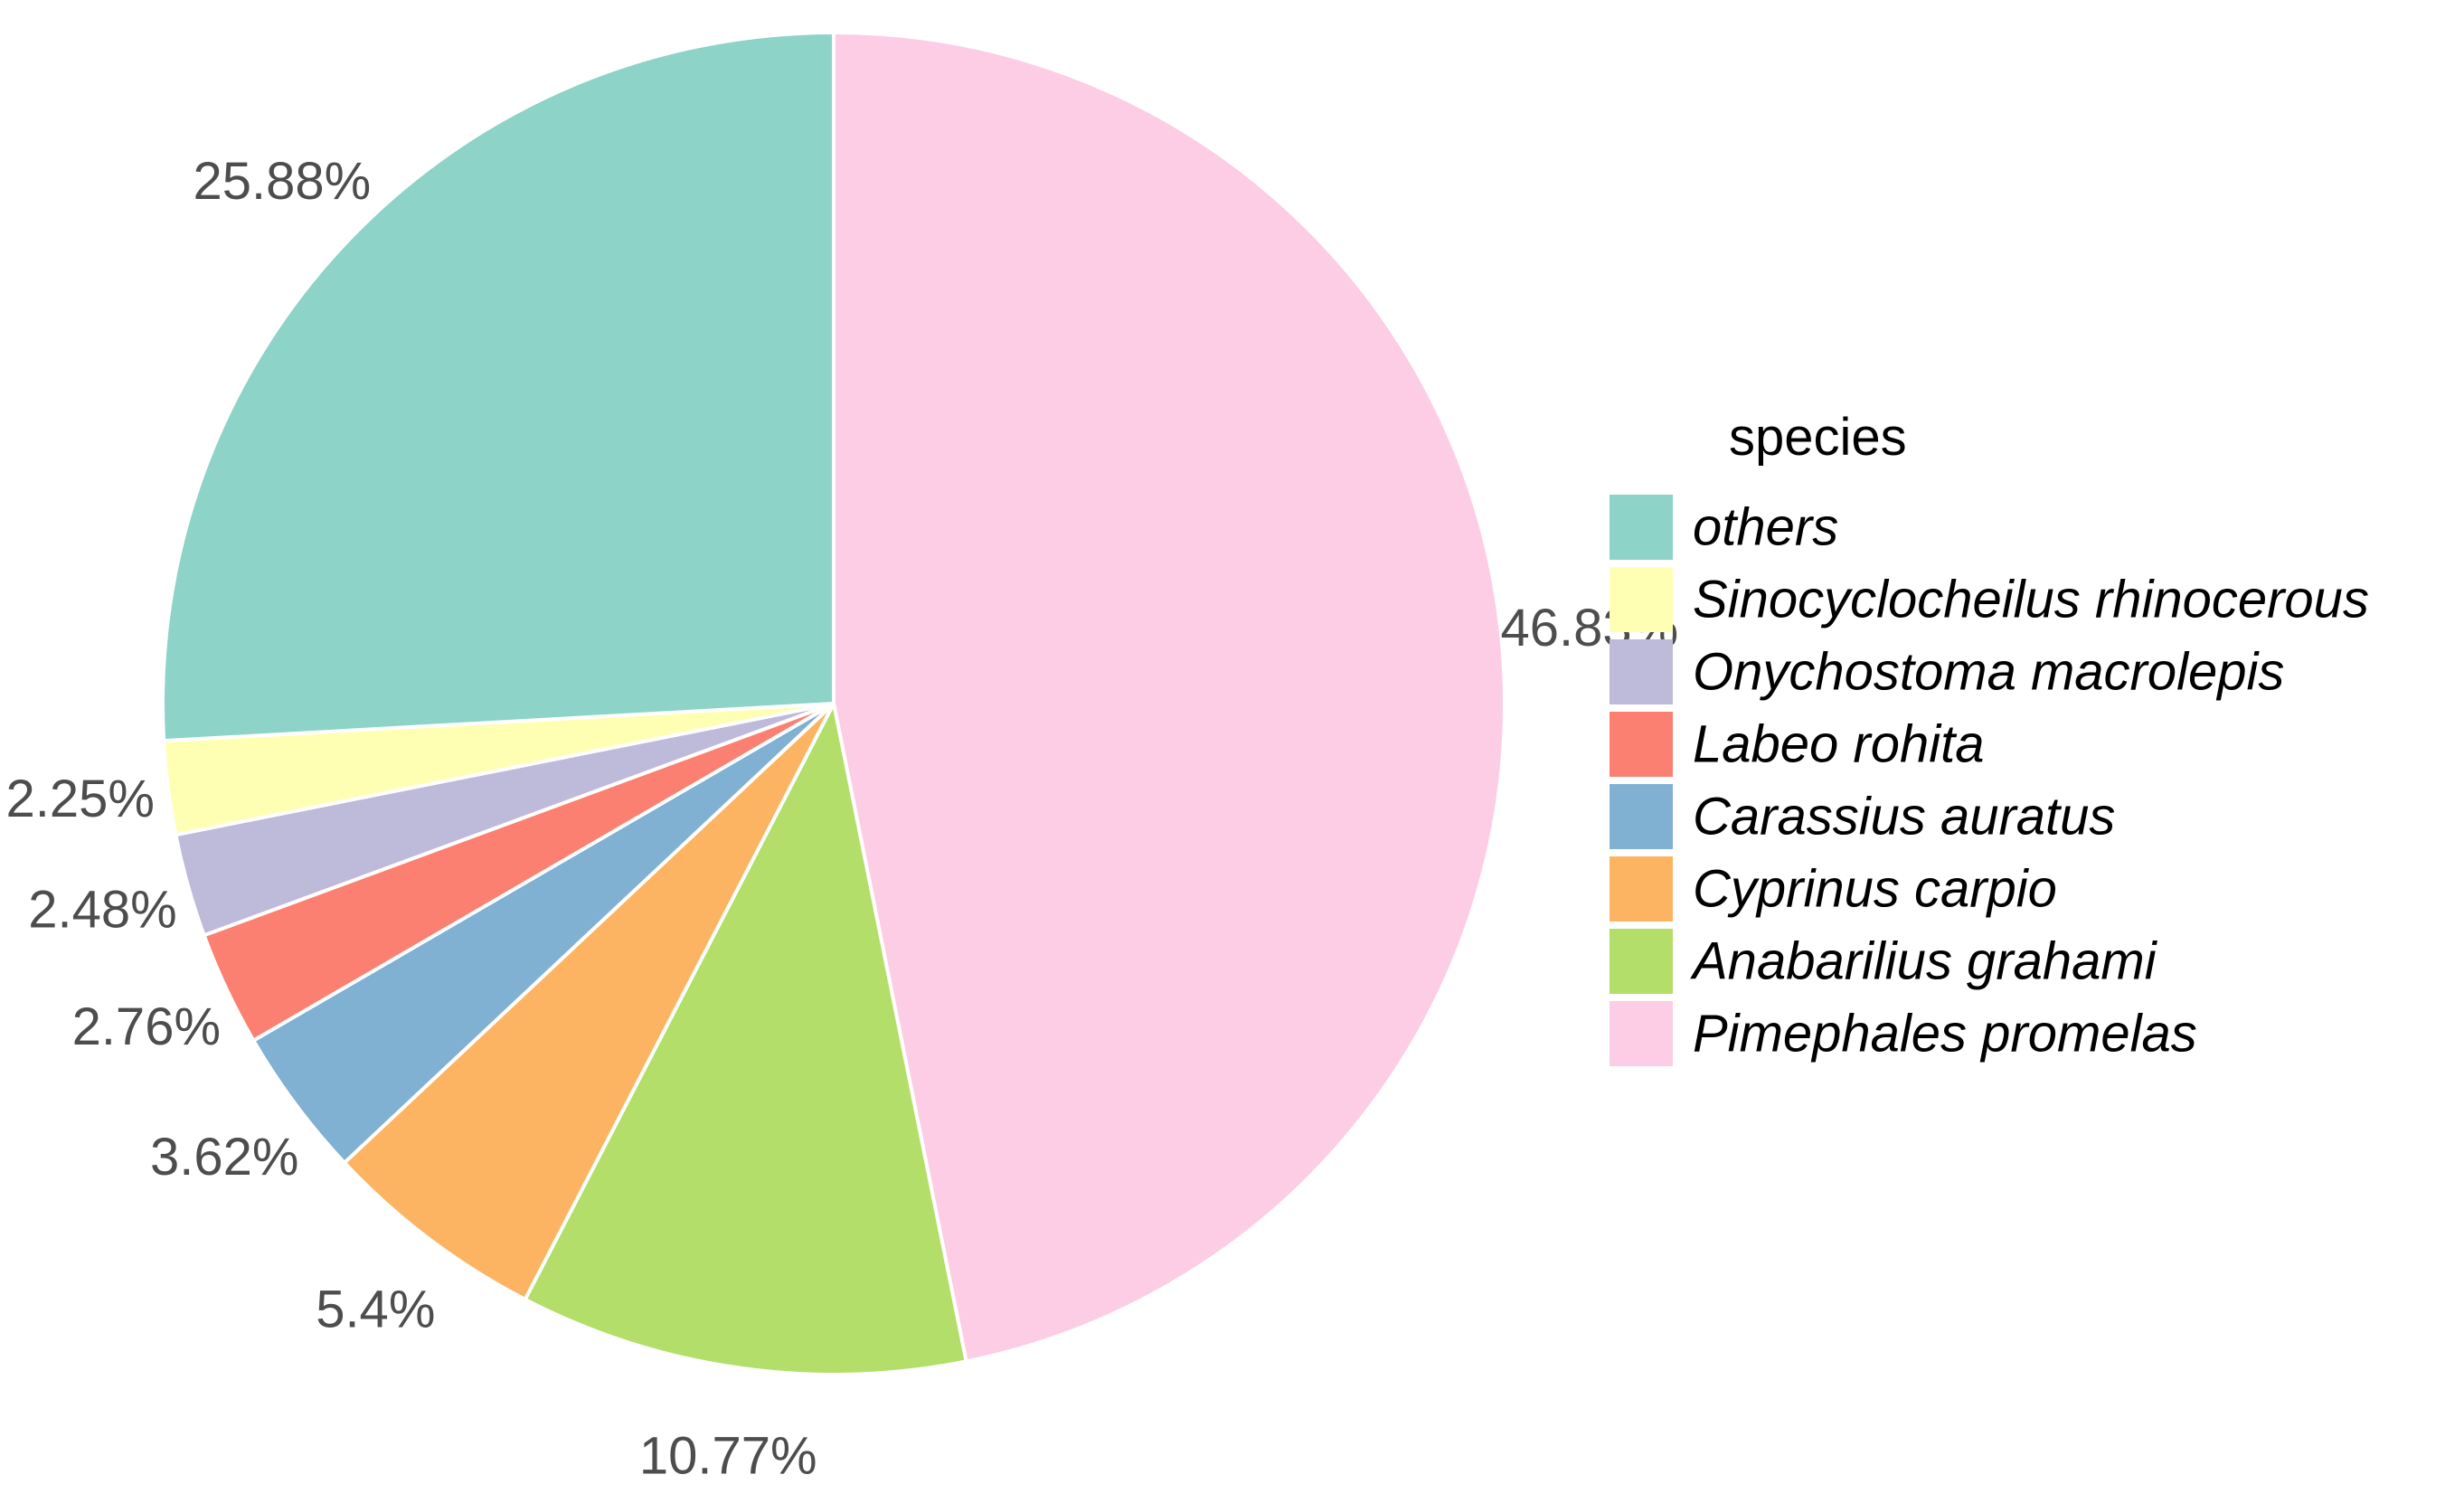 The image size is (2464, 1503). I want to click on legend-label-labeo-rohita: Labeo rohita, so click(1838, 744).